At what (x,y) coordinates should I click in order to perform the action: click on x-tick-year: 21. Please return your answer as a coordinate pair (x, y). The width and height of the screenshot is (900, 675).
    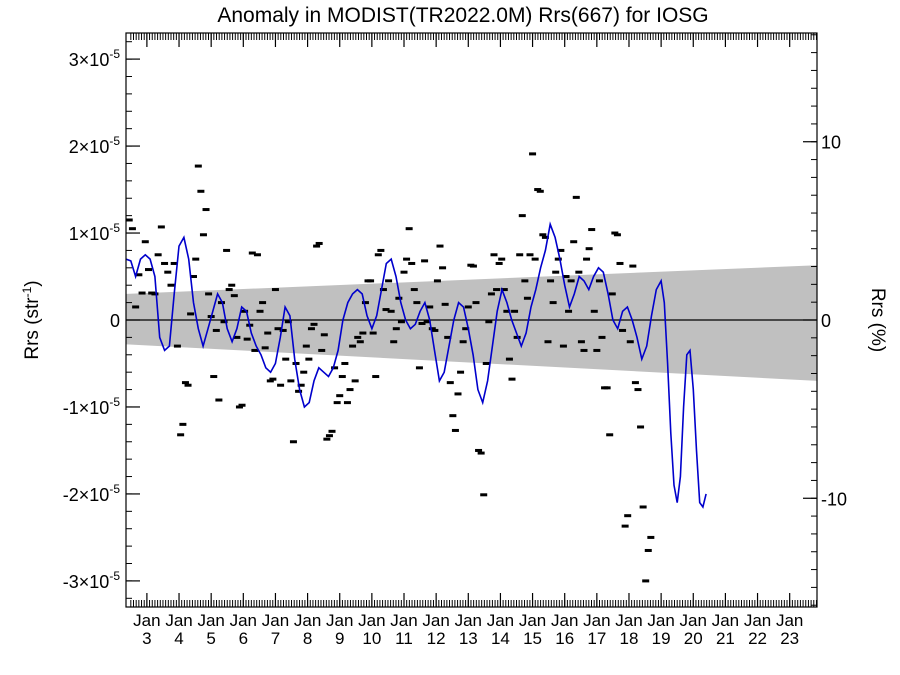
    Looking at the image, I should click on (725, 638).